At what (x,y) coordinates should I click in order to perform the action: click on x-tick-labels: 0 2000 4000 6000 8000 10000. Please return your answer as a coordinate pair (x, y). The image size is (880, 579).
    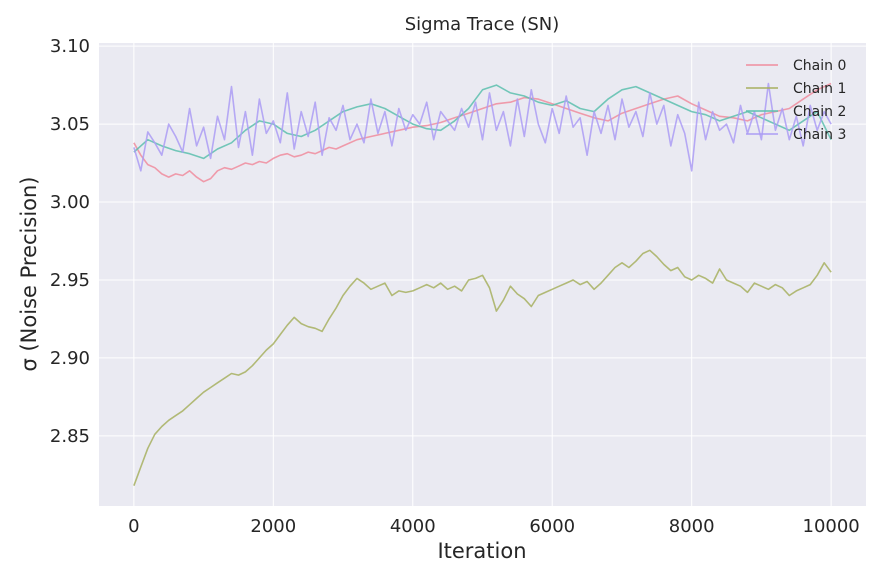
    Looking at the image, I should click on (494, 526).